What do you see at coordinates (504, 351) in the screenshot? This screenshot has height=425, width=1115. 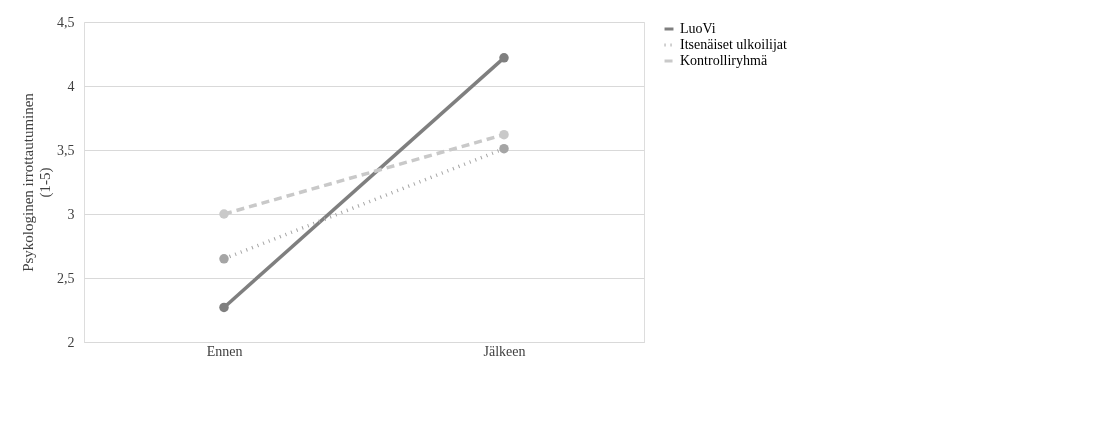 I see `x-tick-label: Jälkeen` at bounding box center [504, 351].